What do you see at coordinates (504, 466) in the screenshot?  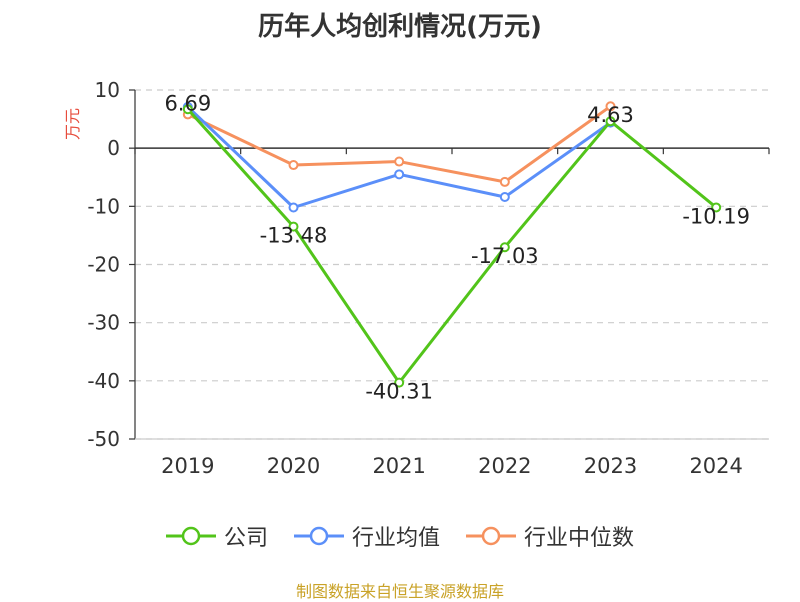 I see `x-tick-label: 2022` at bounding box center [504, 466].